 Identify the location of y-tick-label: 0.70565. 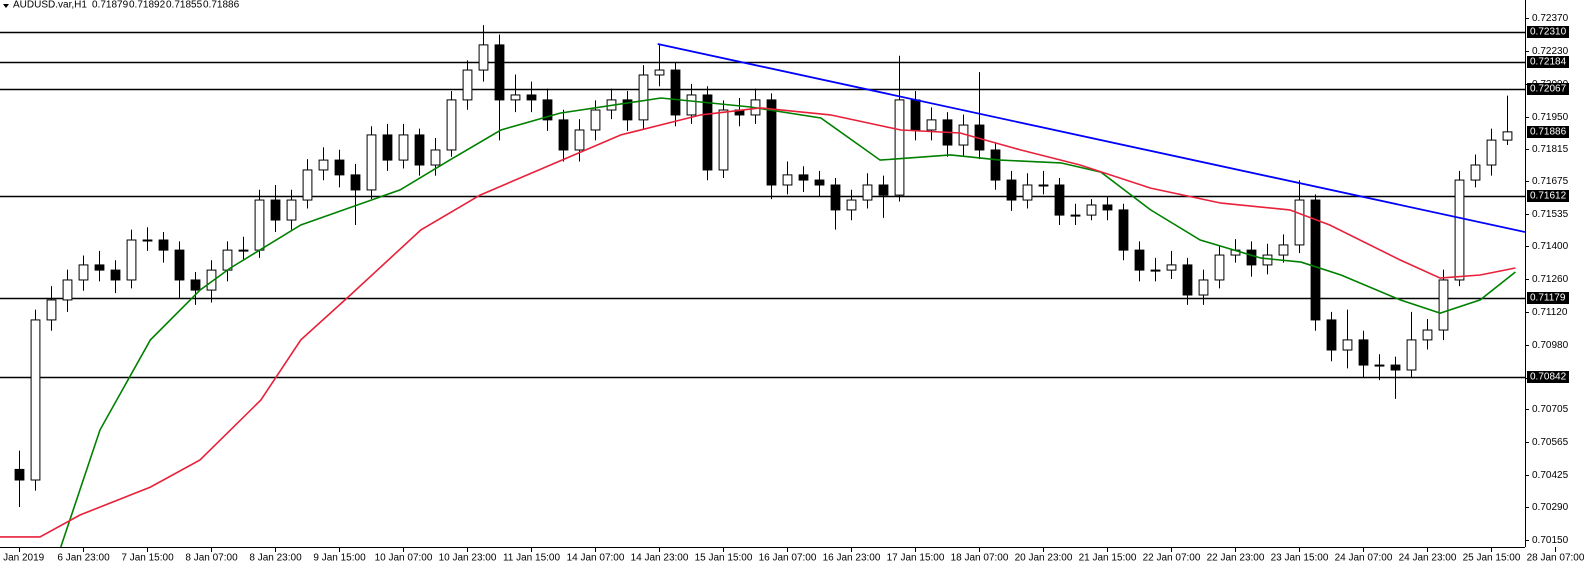
(1550, 442).